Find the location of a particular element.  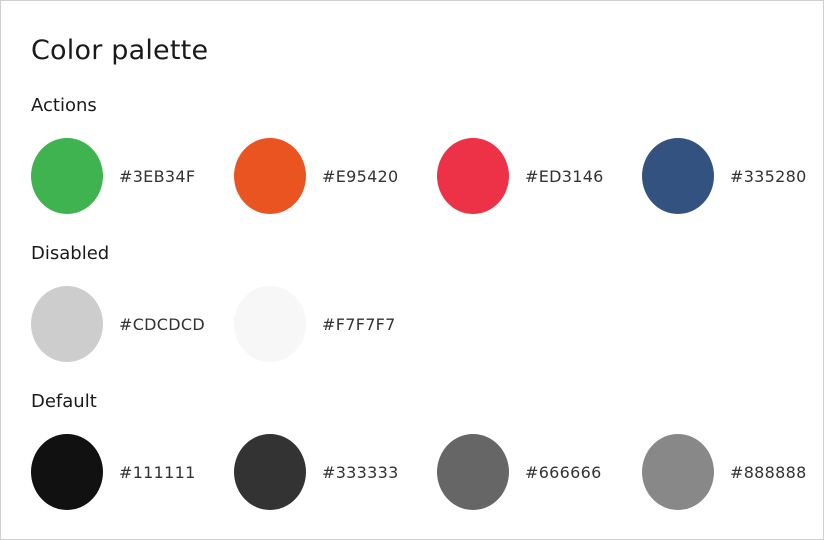

swatch-item: #CDCDCD is located at coordinates (118, 324).